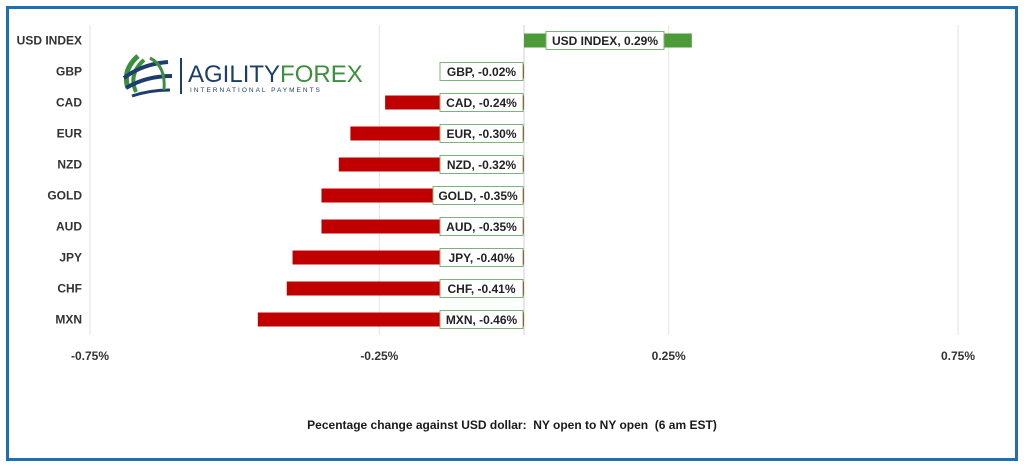 The width and height of the screenshot is (1024, 467). I want to click on data-label: MXN, -0.46%, so click(481, 319).